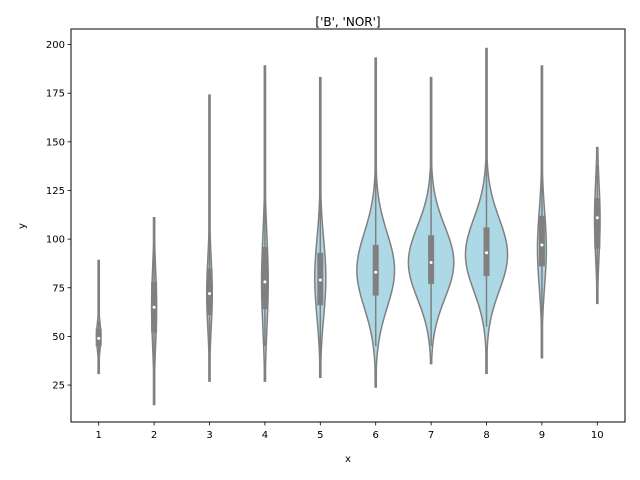  Describe the element at coordinates (486, 435) in the screenshot. I see `x-tick-label: 8` at that location.